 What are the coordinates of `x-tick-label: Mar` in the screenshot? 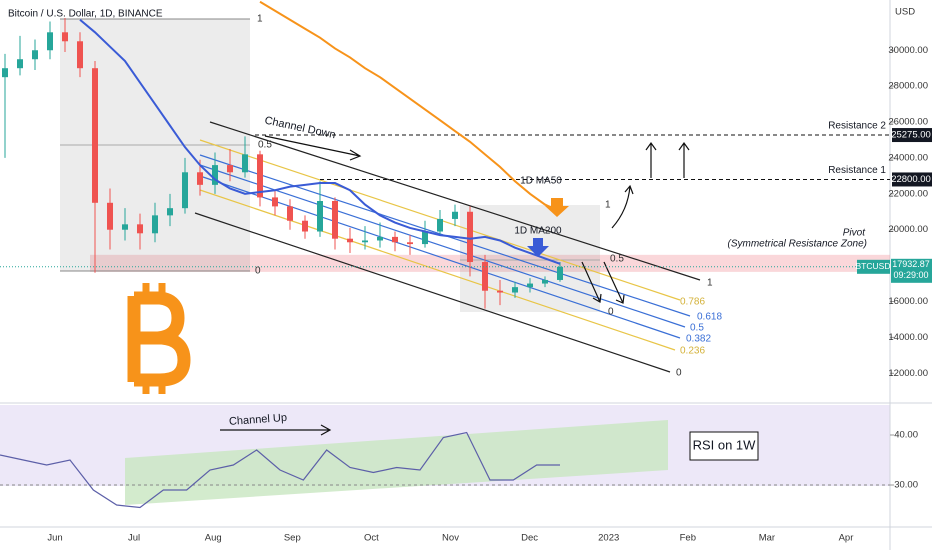 It's located at (767, 538).